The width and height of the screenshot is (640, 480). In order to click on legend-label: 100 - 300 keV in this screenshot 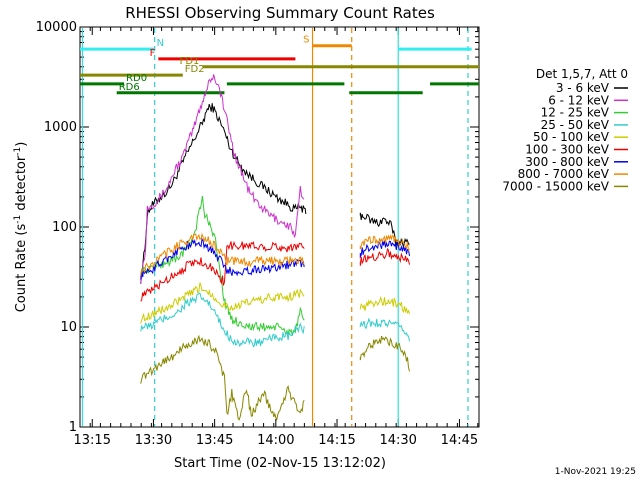, I will do `click(567, 150)`.